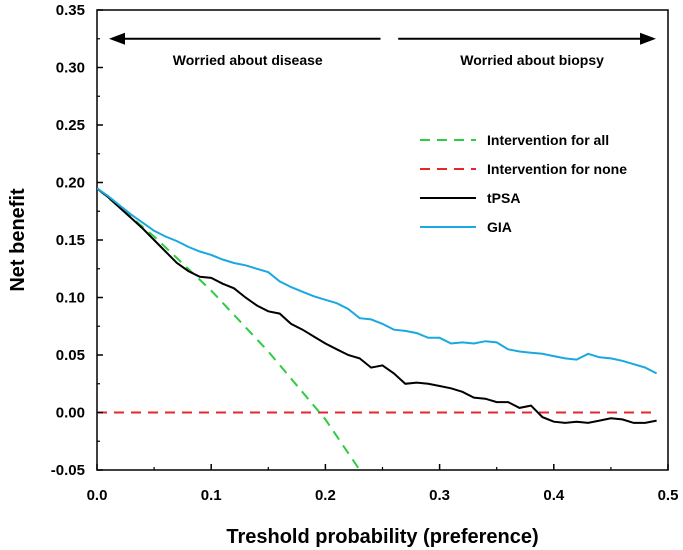 The image size is (683, 550). What do you see at coordinates (117, 38) in the screenshot?
I see `arrow-left-head` at bounding box center [117, 38].